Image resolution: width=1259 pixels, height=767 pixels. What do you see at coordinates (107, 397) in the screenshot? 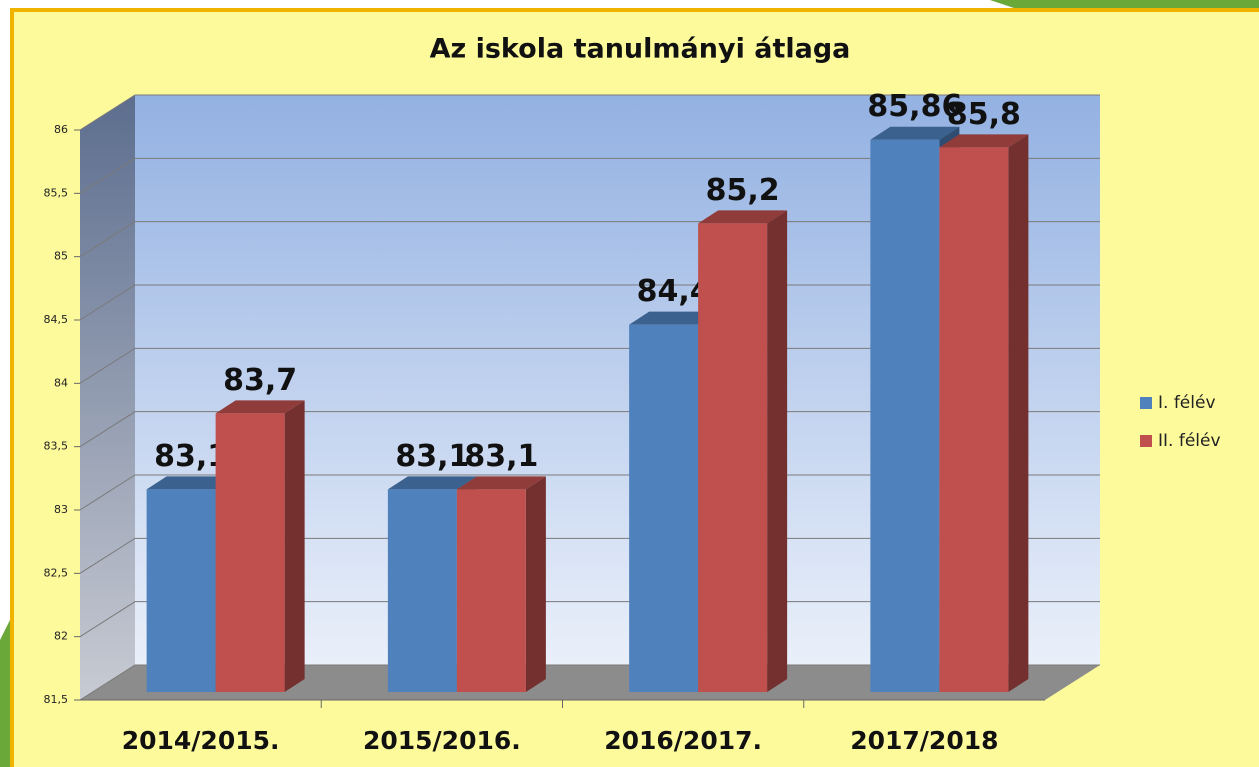
I see `side-wall` at bounding box center [107, 397].